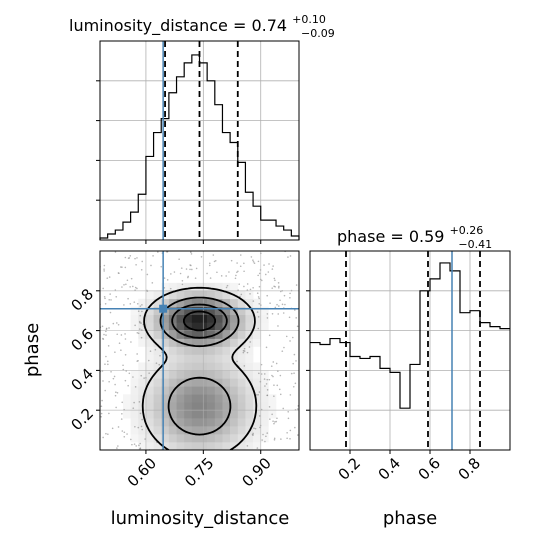  I want to click on joint-axes-frame, so click(199, 350).